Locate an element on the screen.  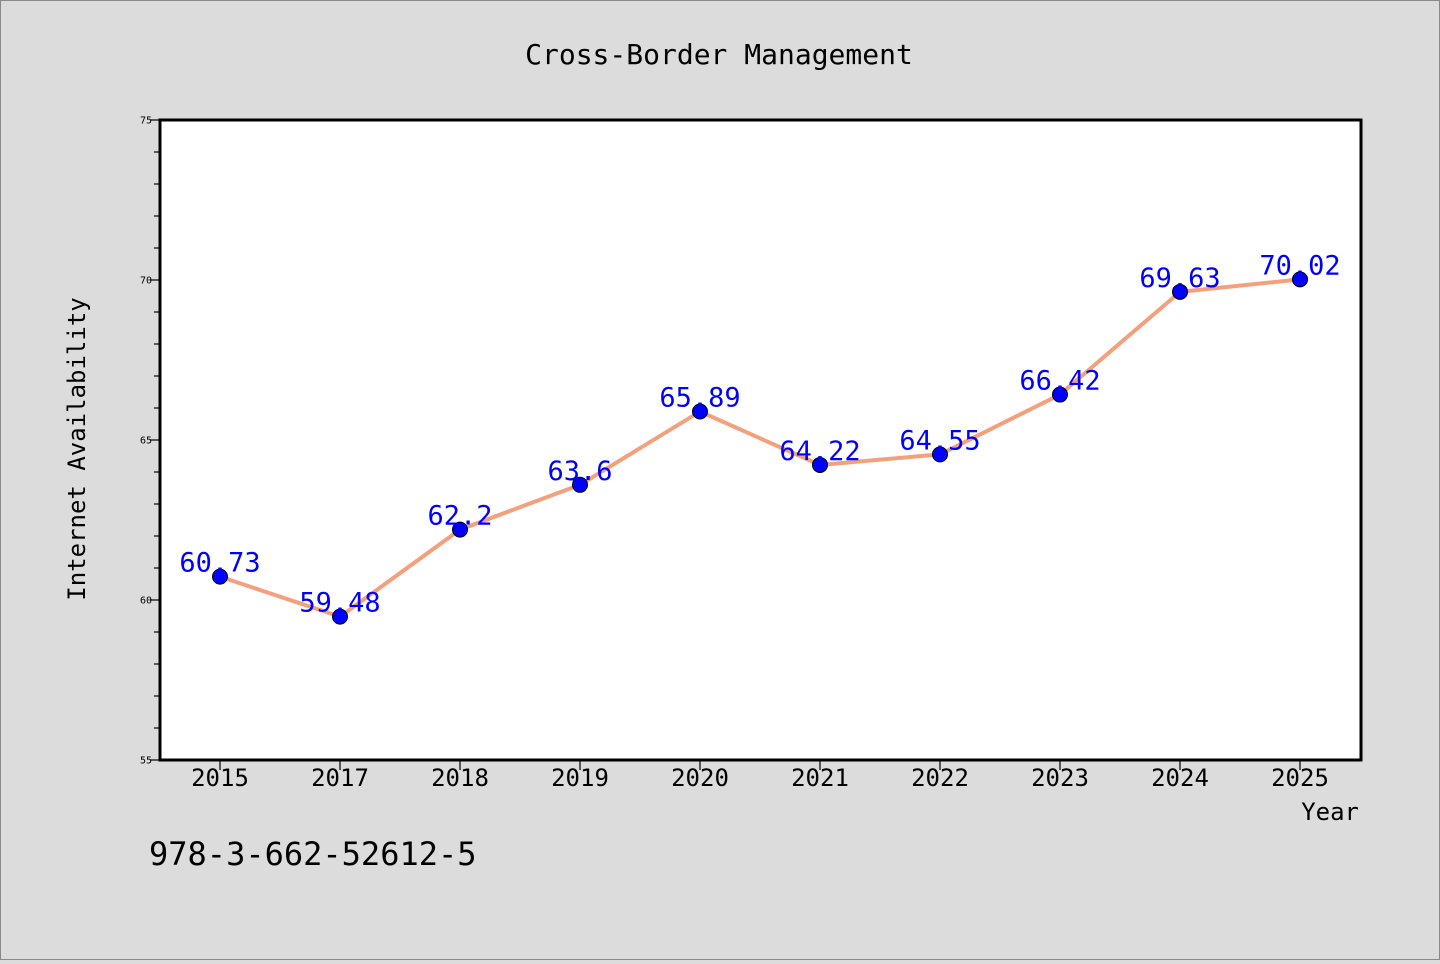
data-label: 66.42 is located at coordinates (1059, 381).